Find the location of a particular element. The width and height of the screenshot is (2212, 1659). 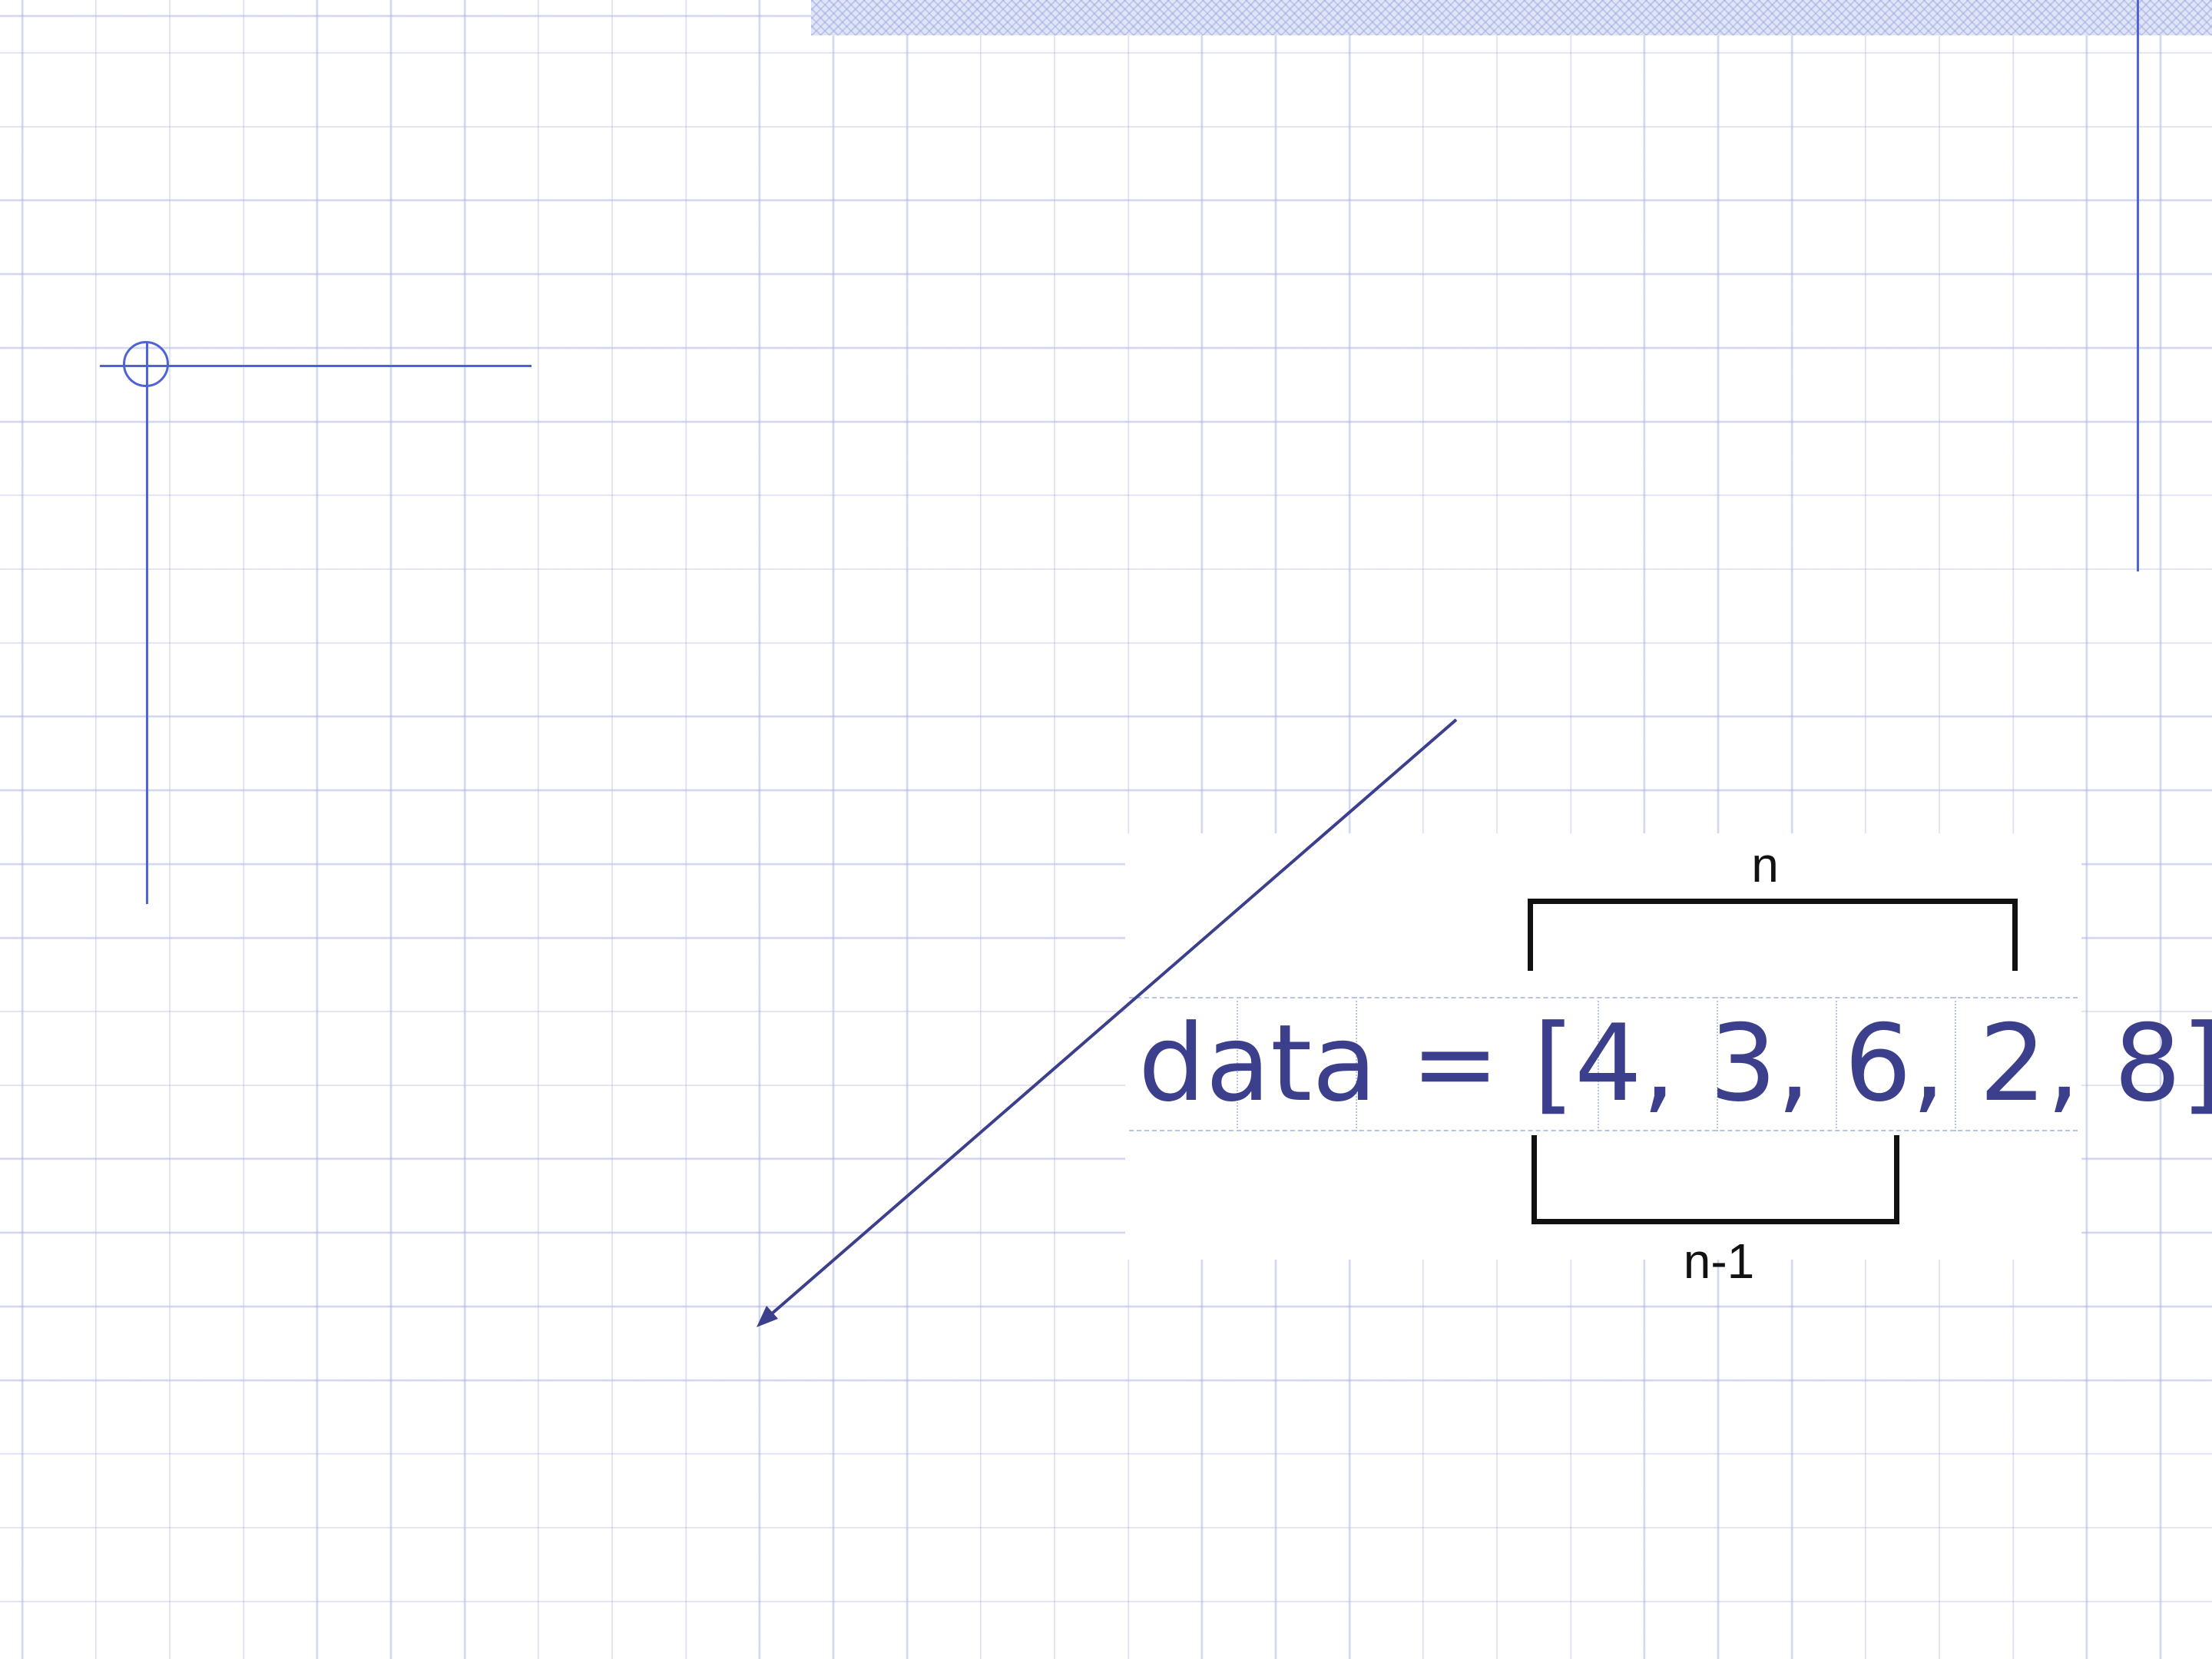

right-vertical-rule is located at coordinates (2138, 285).